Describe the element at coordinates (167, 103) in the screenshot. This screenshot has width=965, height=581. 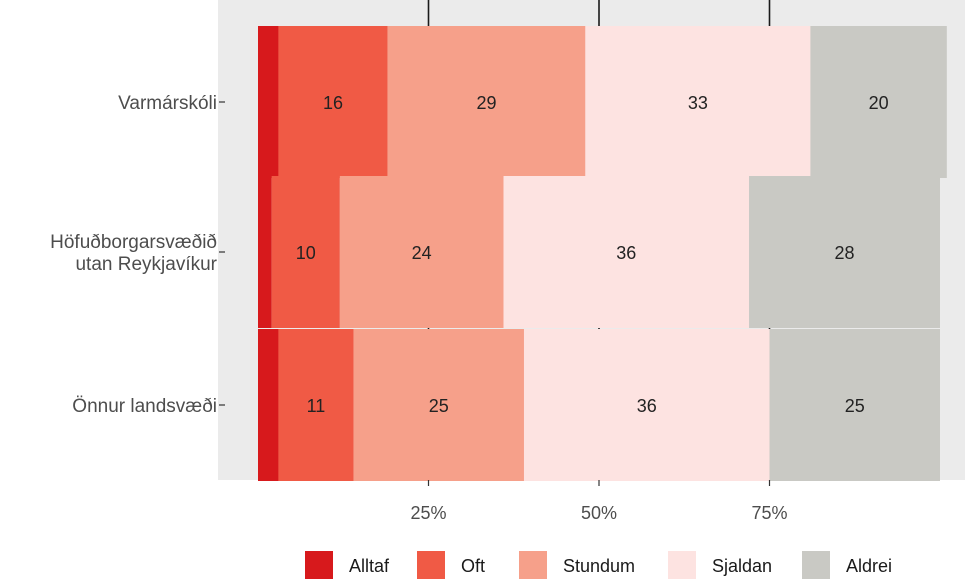
I see `category-label: Varmárskóli` at that location.